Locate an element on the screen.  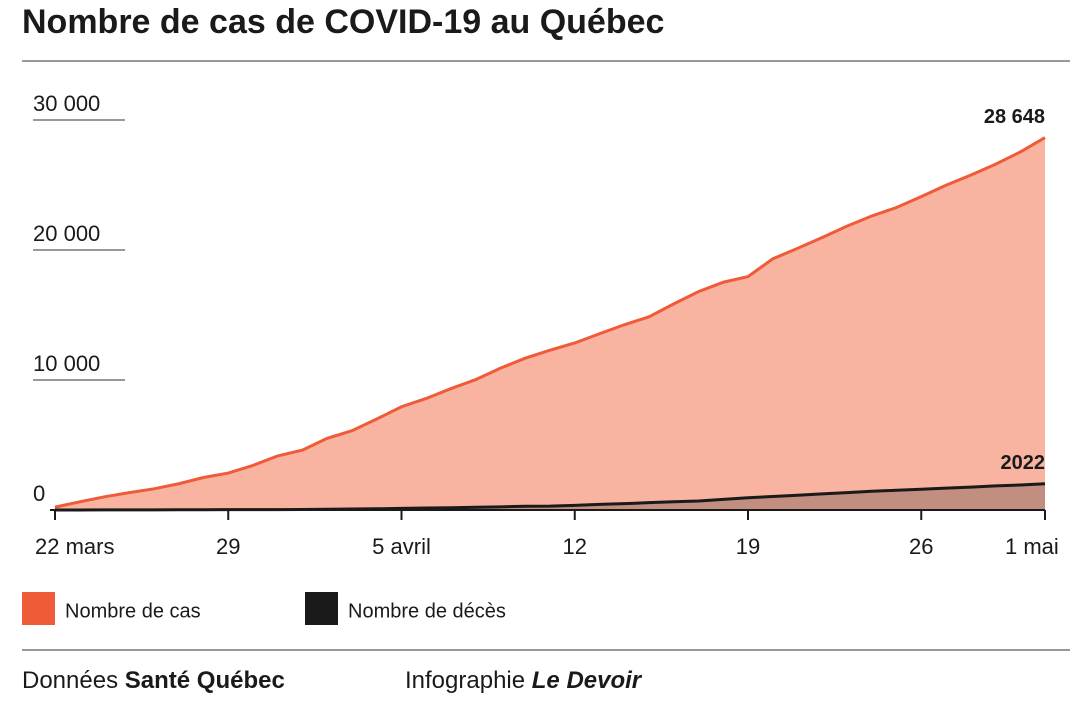
value-label: 2022 is located at coordinates (1023, 463).